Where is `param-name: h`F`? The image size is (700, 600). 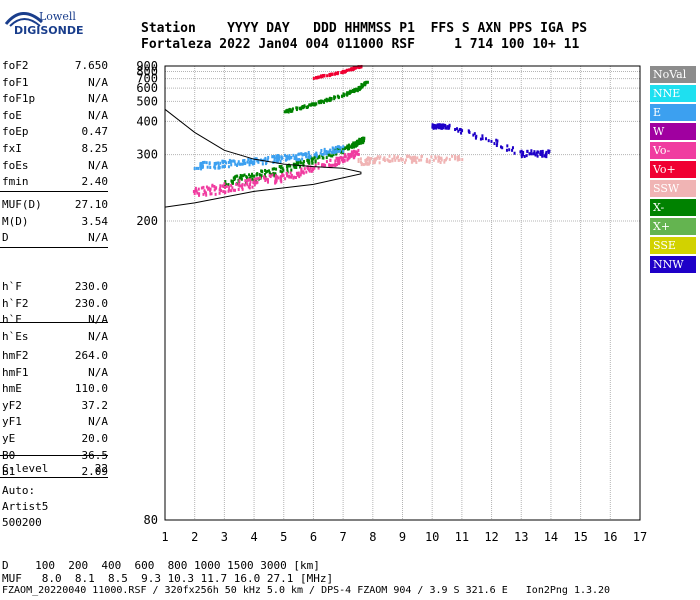
param-name: h`F is located at coordinates (12, 286).